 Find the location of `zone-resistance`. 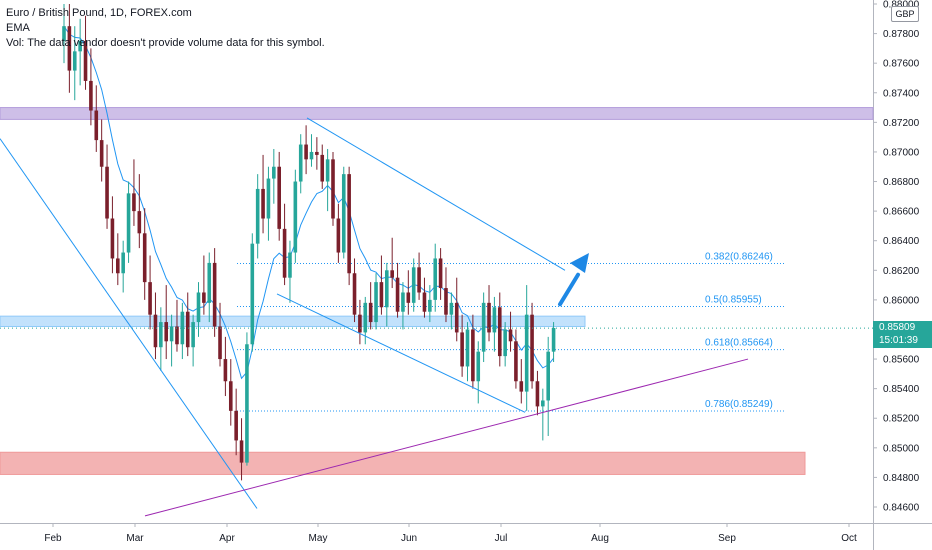

zone-resistance is located at coordinates (437, 113).